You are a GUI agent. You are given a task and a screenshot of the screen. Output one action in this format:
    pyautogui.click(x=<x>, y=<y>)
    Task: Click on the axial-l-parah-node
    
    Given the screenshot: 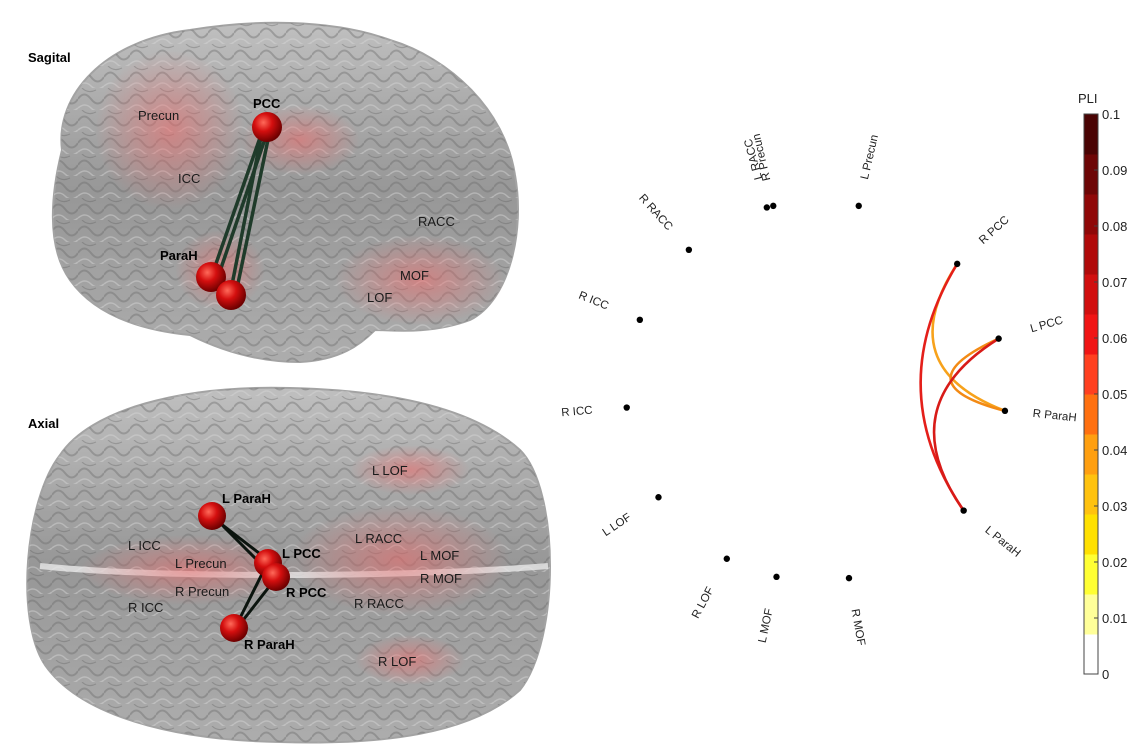 What is the action you would take?
    pyautogui.click(x=212, y=516)
    